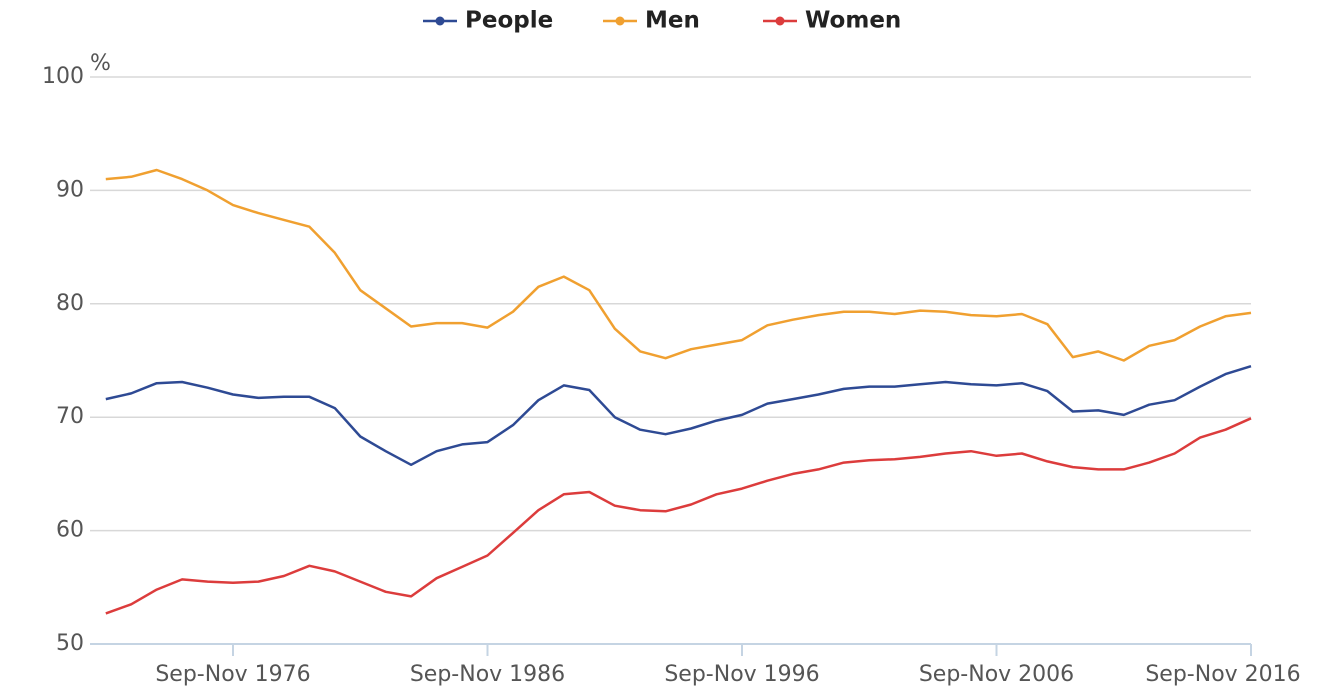  Describe the element at coordinates (70, 530) in the screenshot. I see `y-tick-label: 60` at that location.